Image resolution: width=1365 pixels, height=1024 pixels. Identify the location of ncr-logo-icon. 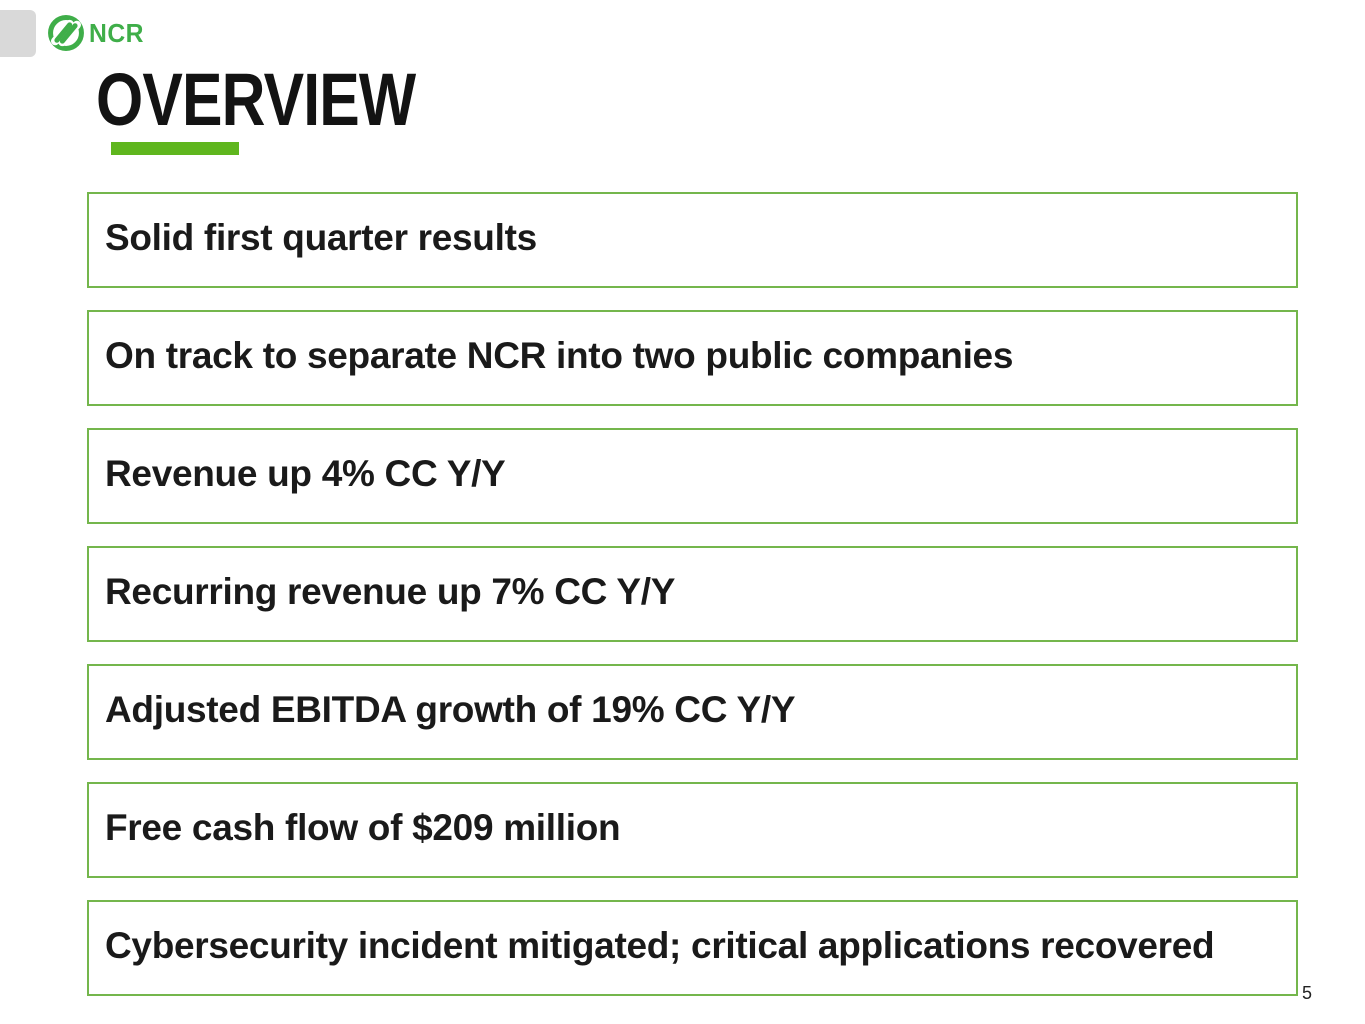
(66, 33).